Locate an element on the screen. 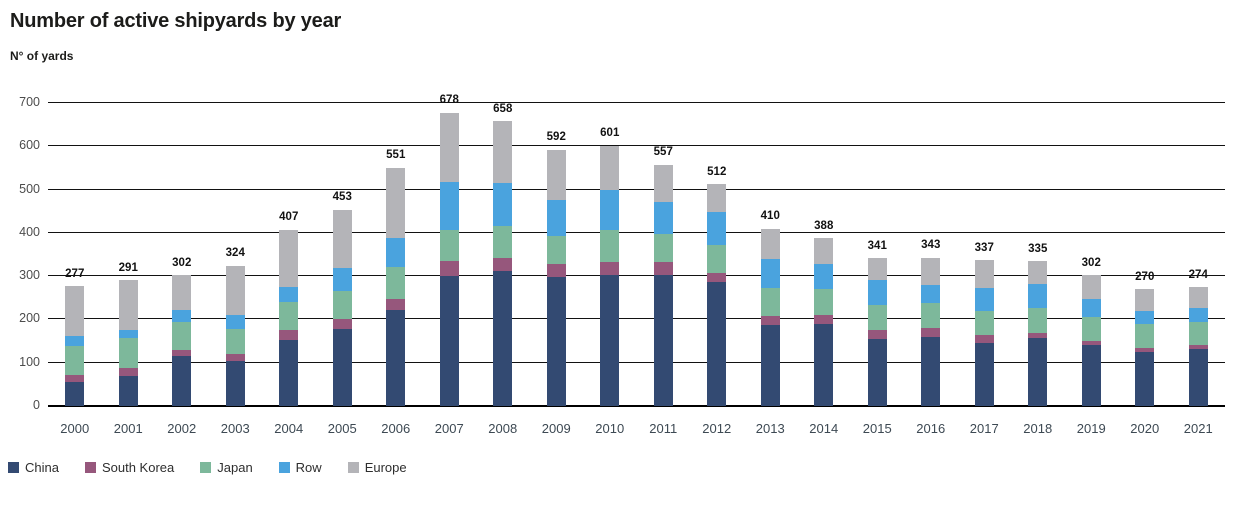 The image size is (1235, 509). bar-column-2004: 407 is located at coordinates (289, 254).